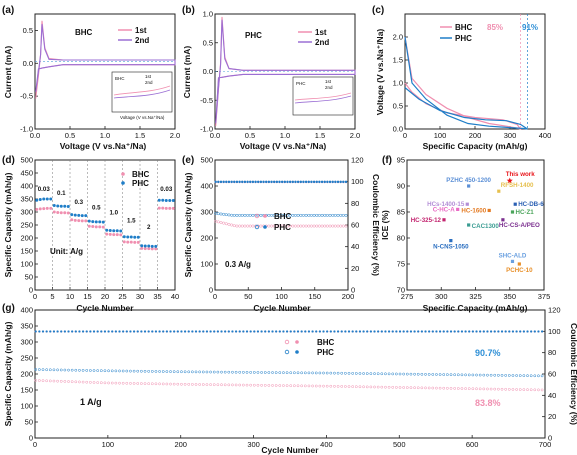  I want to click on ice-point-label: This work, so click(520, 174).